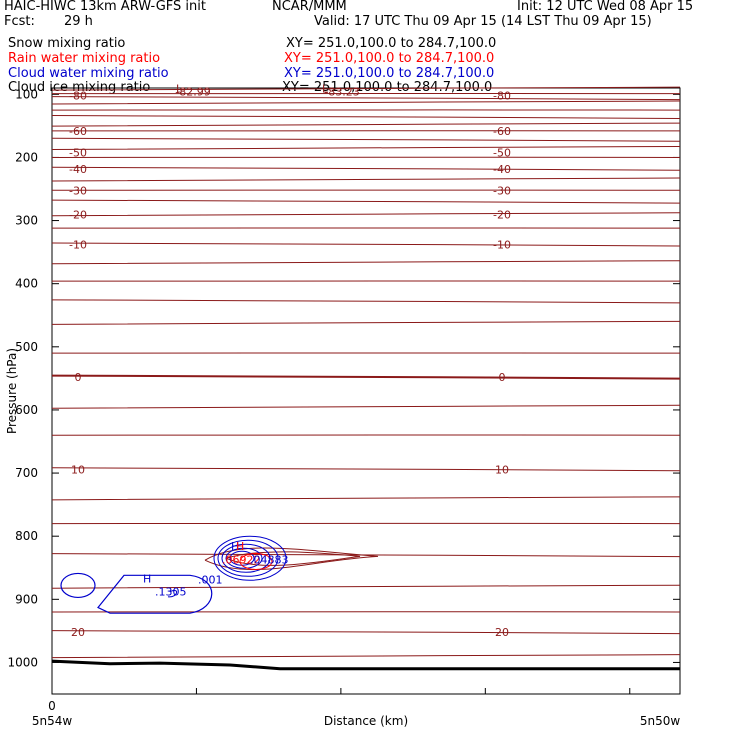  I want to click on x-end-label-left: 5n54w, so click(52, 721).